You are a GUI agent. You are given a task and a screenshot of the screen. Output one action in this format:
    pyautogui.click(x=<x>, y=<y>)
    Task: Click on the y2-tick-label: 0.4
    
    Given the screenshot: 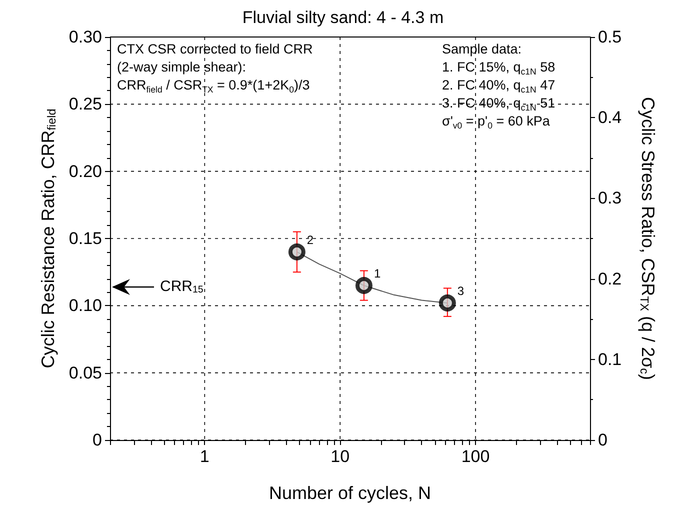 What is the action you would take?
    pyautogui.click(x=610, y=118)
    